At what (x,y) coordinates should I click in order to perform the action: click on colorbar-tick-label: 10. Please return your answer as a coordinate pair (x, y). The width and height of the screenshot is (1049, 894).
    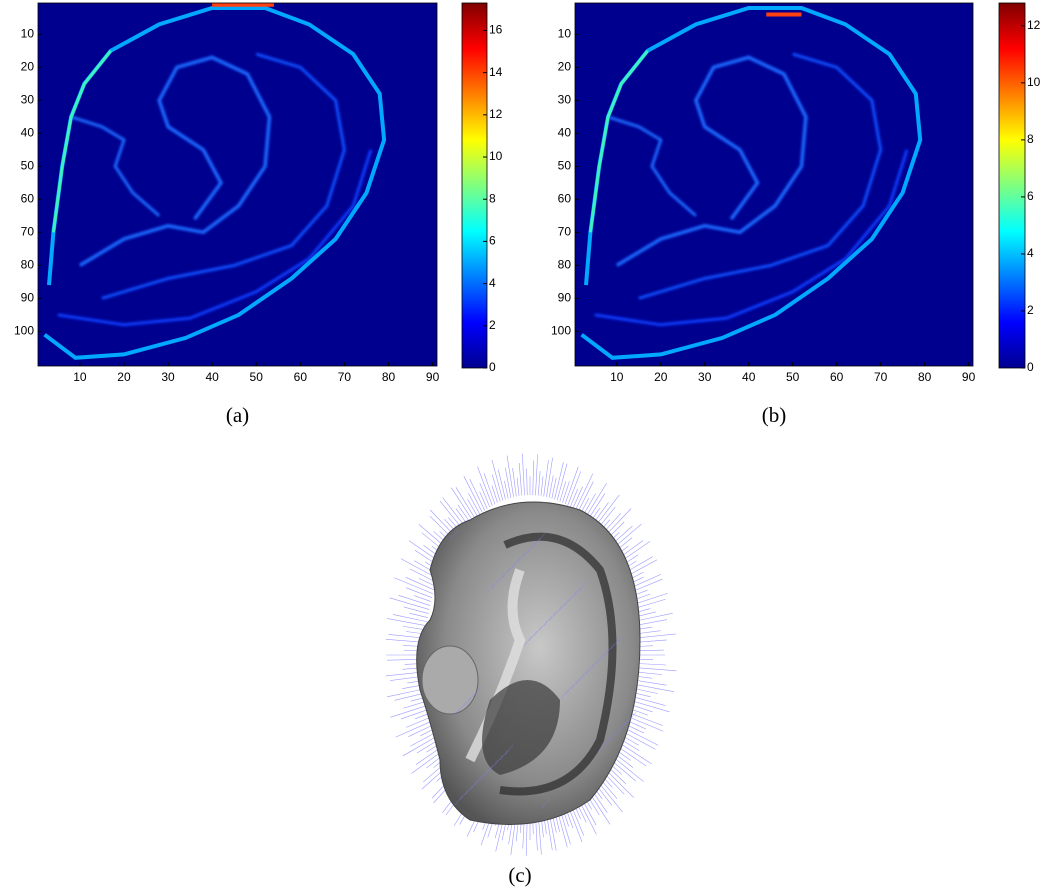
    Looking at the image, I should click on (496, 156).